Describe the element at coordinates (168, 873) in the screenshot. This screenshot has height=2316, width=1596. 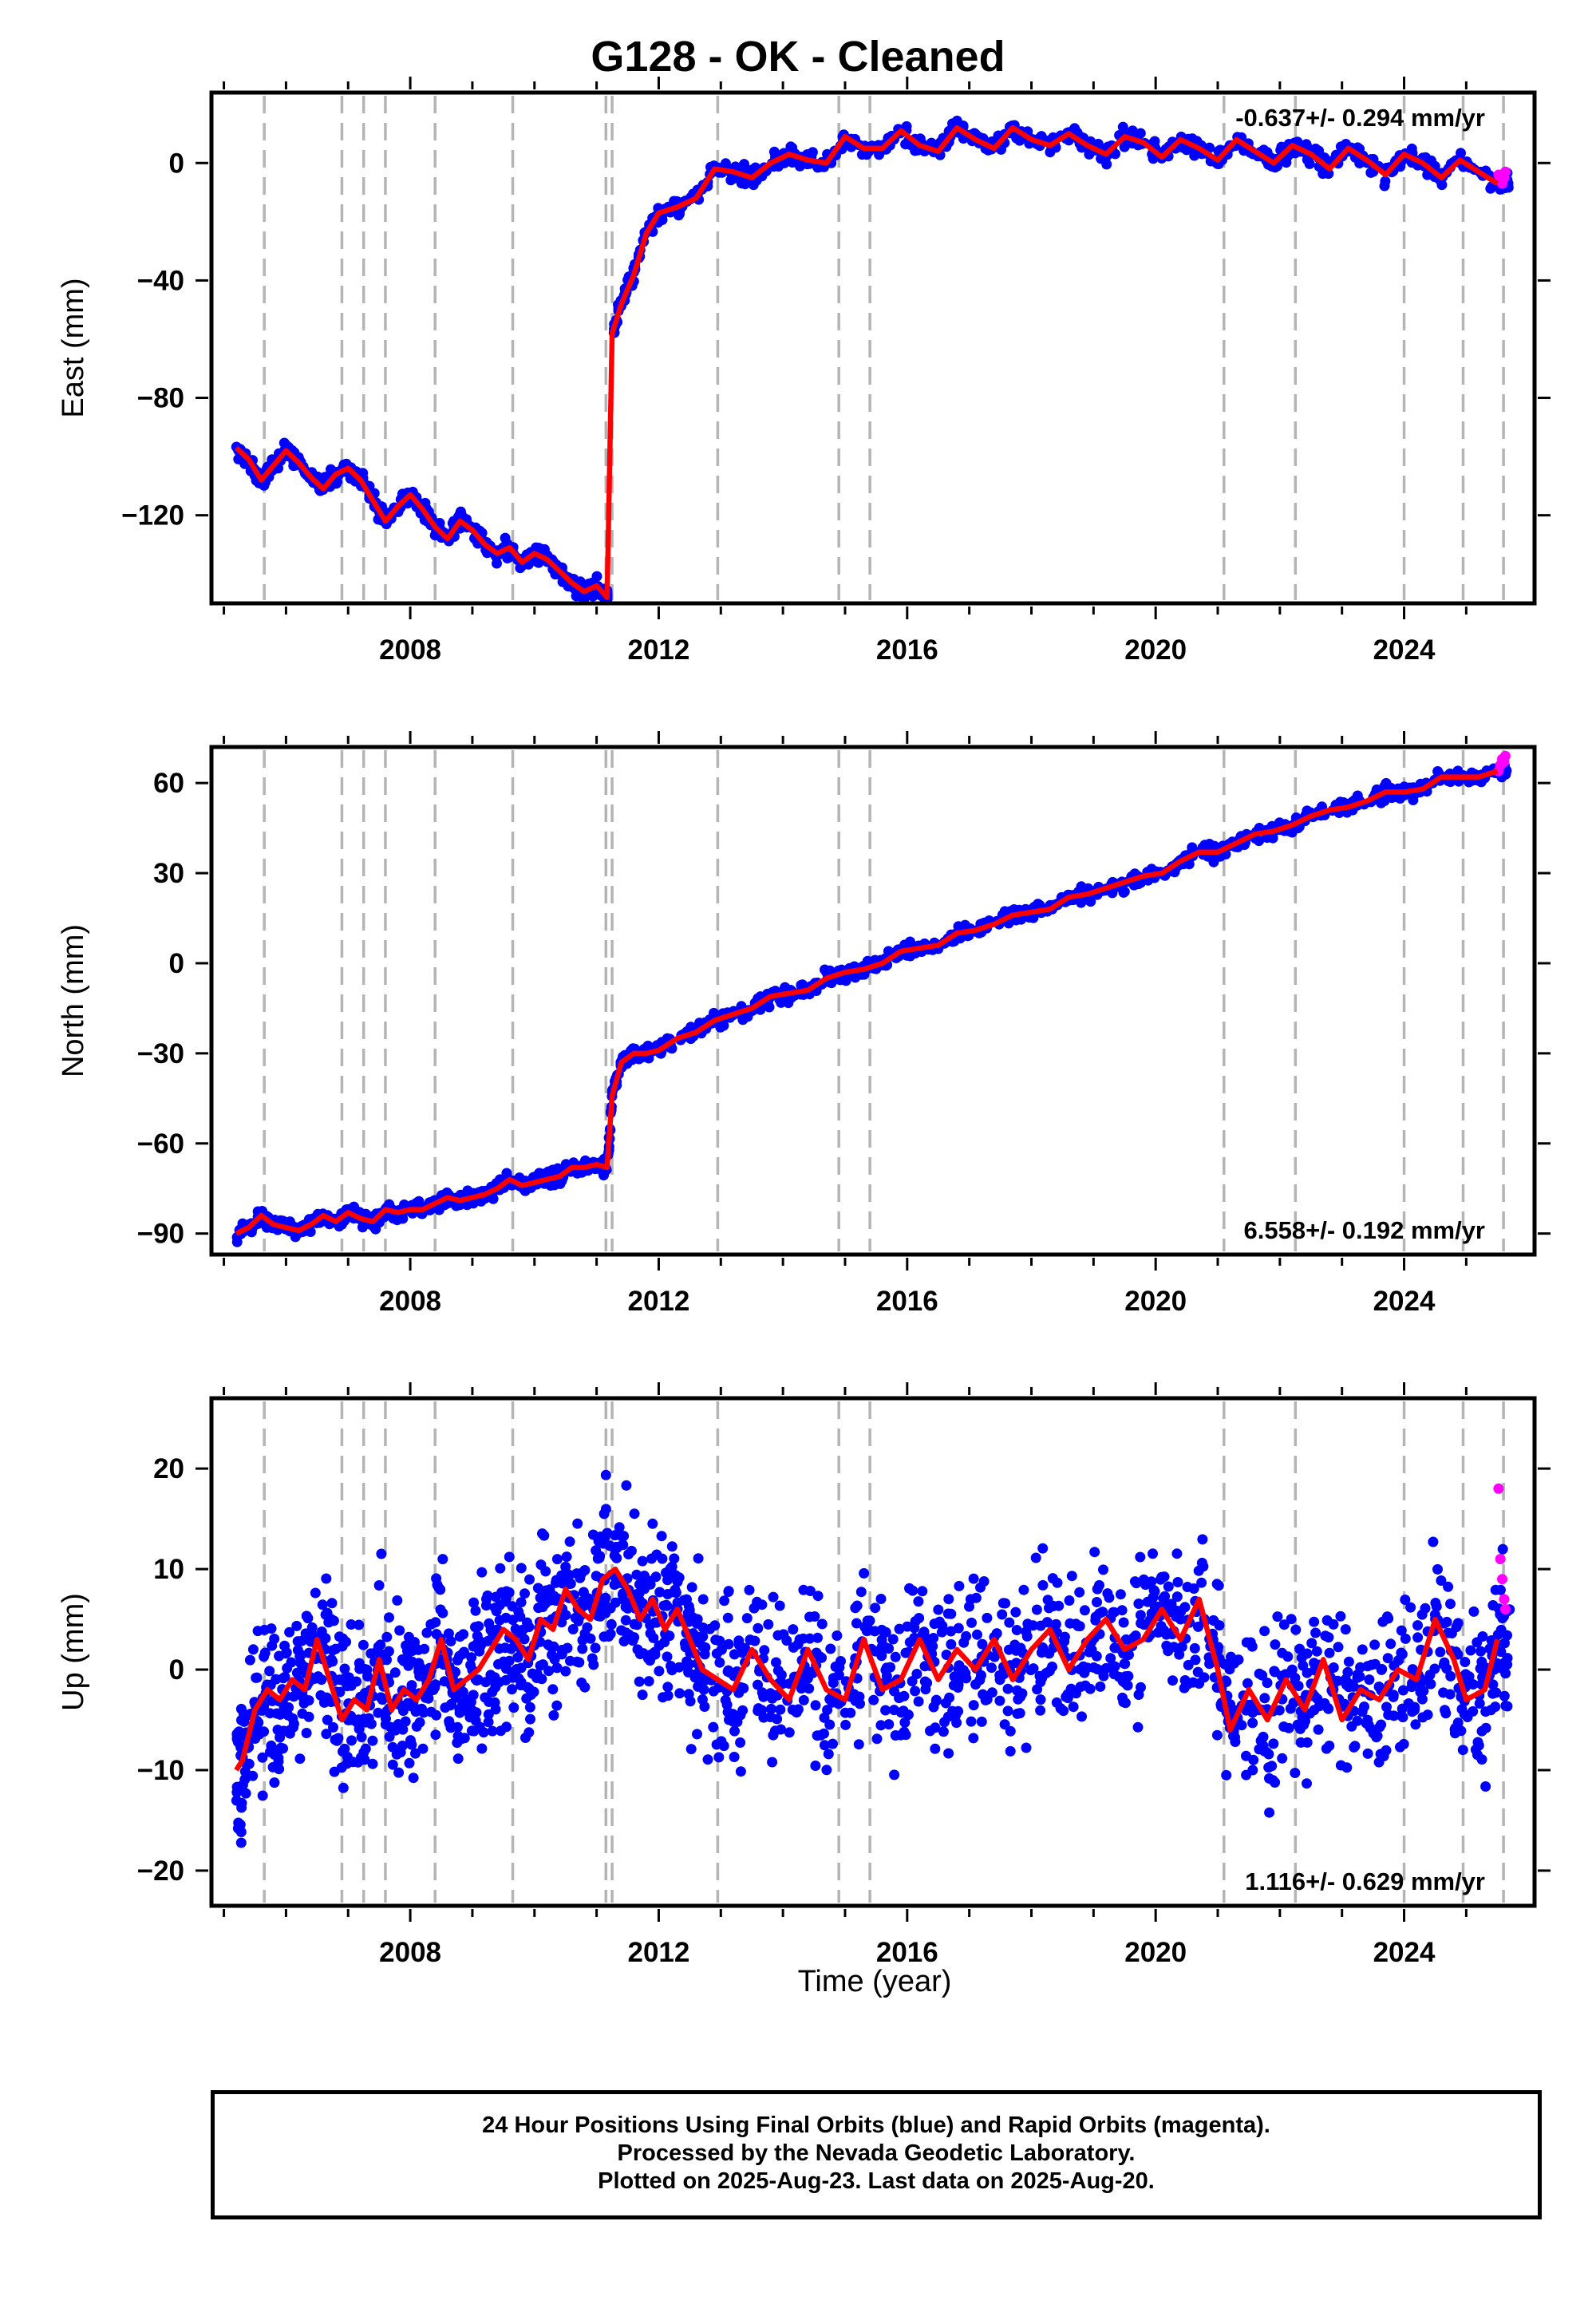
I see `y-tick-label: 30` at that location.